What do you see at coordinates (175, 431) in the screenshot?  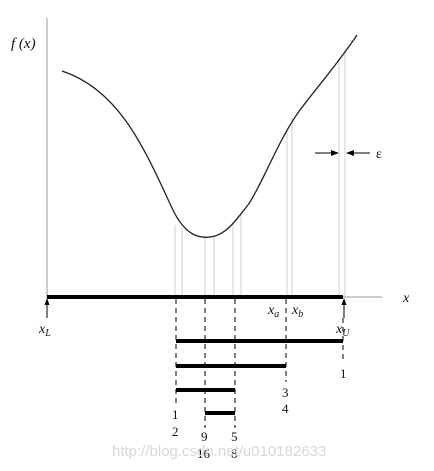 I see `iter-label-2: 2` at bounding box center [175, 431].